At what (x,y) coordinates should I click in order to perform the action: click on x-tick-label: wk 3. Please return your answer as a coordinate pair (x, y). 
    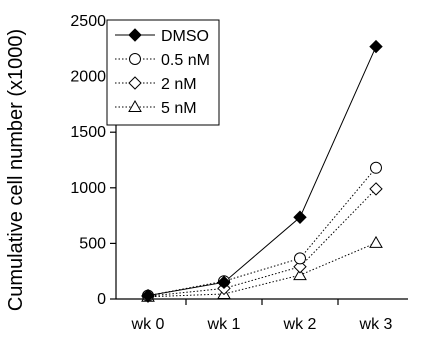
    Looking at the image, I should click on (376, 324).